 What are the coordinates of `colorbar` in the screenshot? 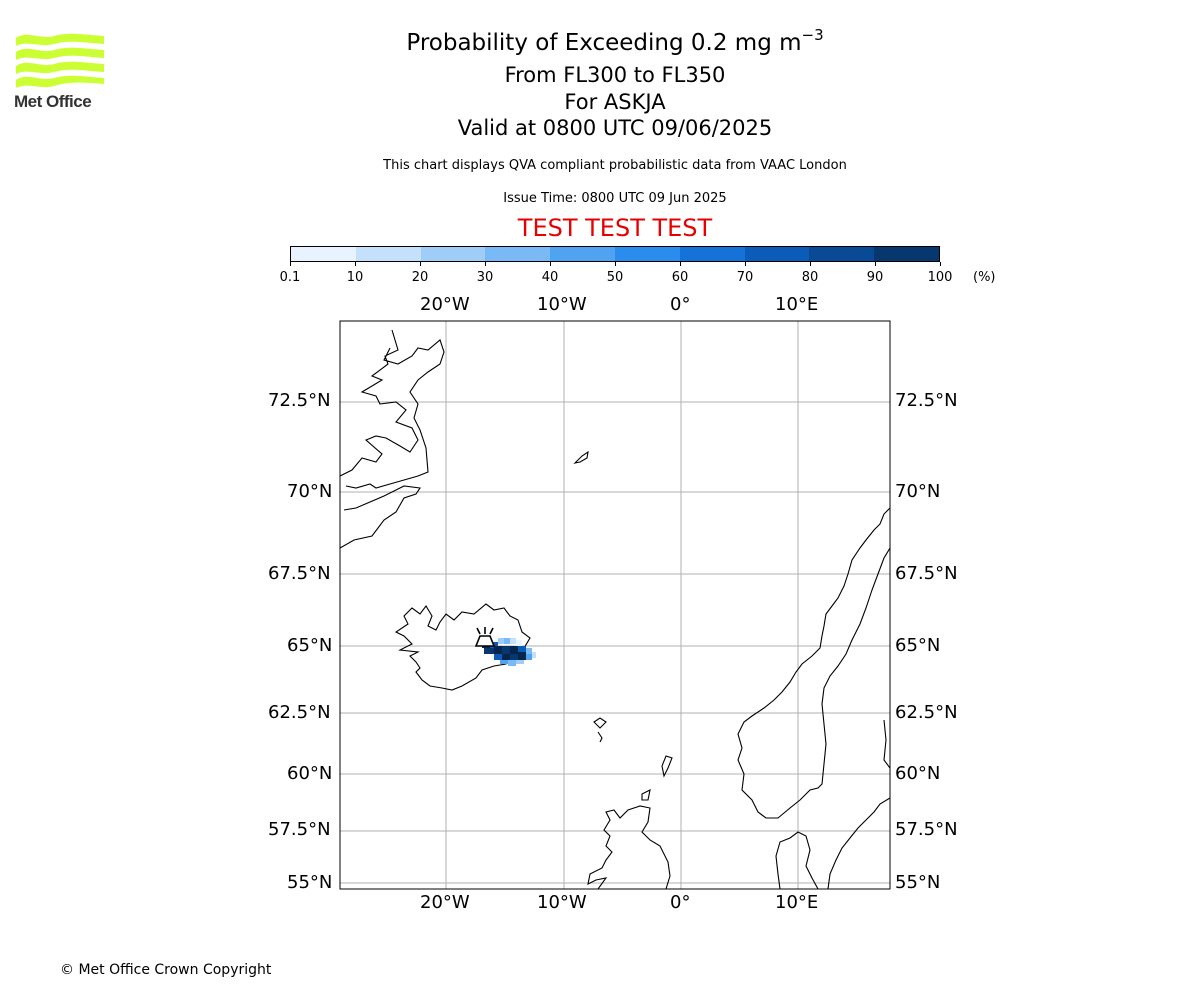 It's located at (615, 254).